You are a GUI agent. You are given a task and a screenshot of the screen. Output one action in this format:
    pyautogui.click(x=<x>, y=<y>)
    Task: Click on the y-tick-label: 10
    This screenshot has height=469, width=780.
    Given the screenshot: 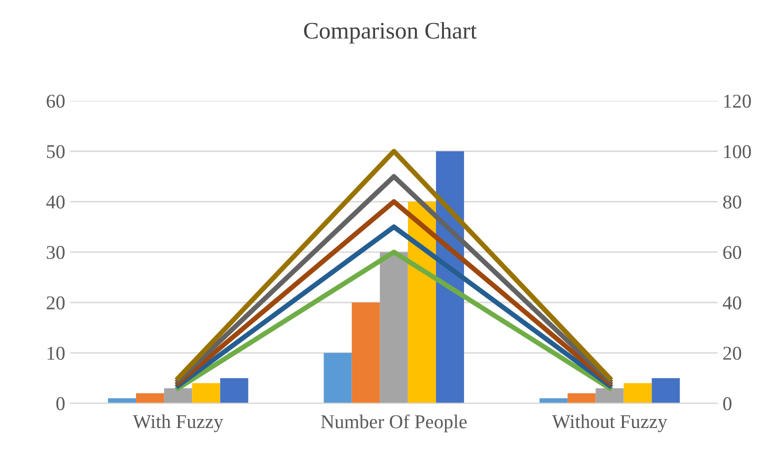 What is the action you would take?
    pyautogui.click(x=56, y=353)
    